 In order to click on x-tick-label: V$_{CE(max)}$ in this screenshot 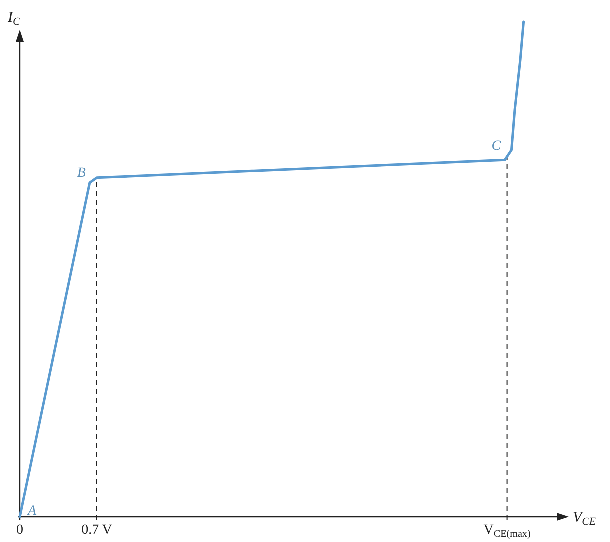, I will do `click(507, 531)`.